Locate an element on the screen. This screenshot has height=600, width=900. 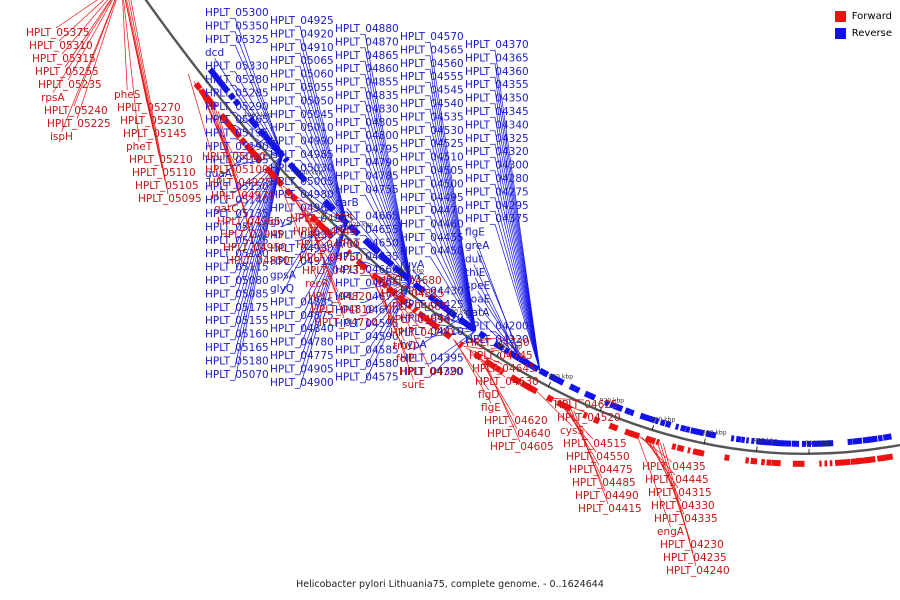
scale-tick-label: 1040 kbp is located at coordinates (308, 173).